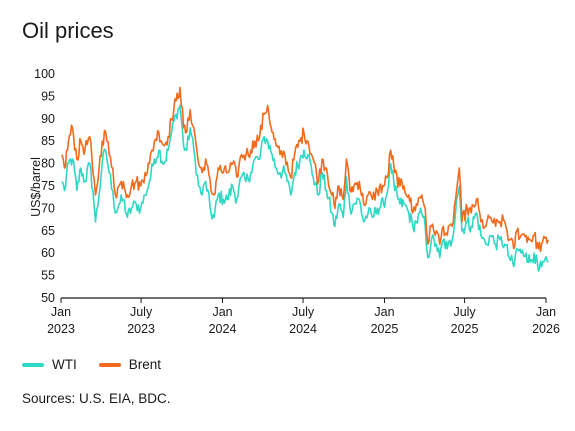 This screenshot has width=575, height=431. Describe the element at coordinates (44, 74) in the screenshot. I see `y-tick-label-100: 100` at that location.